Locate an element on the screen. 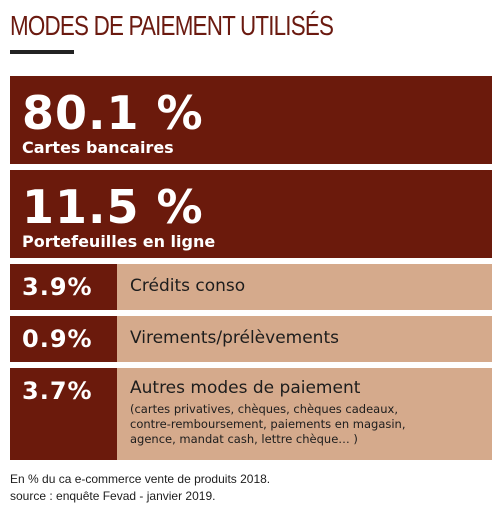  value-box: 3.7% is located at coordinates (63, 414).